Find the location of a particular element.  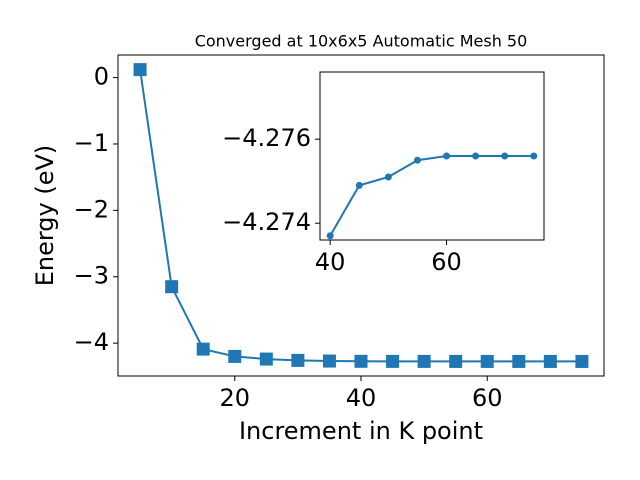

y-tick-label: −4.276 is located at coordinates (266, 138).